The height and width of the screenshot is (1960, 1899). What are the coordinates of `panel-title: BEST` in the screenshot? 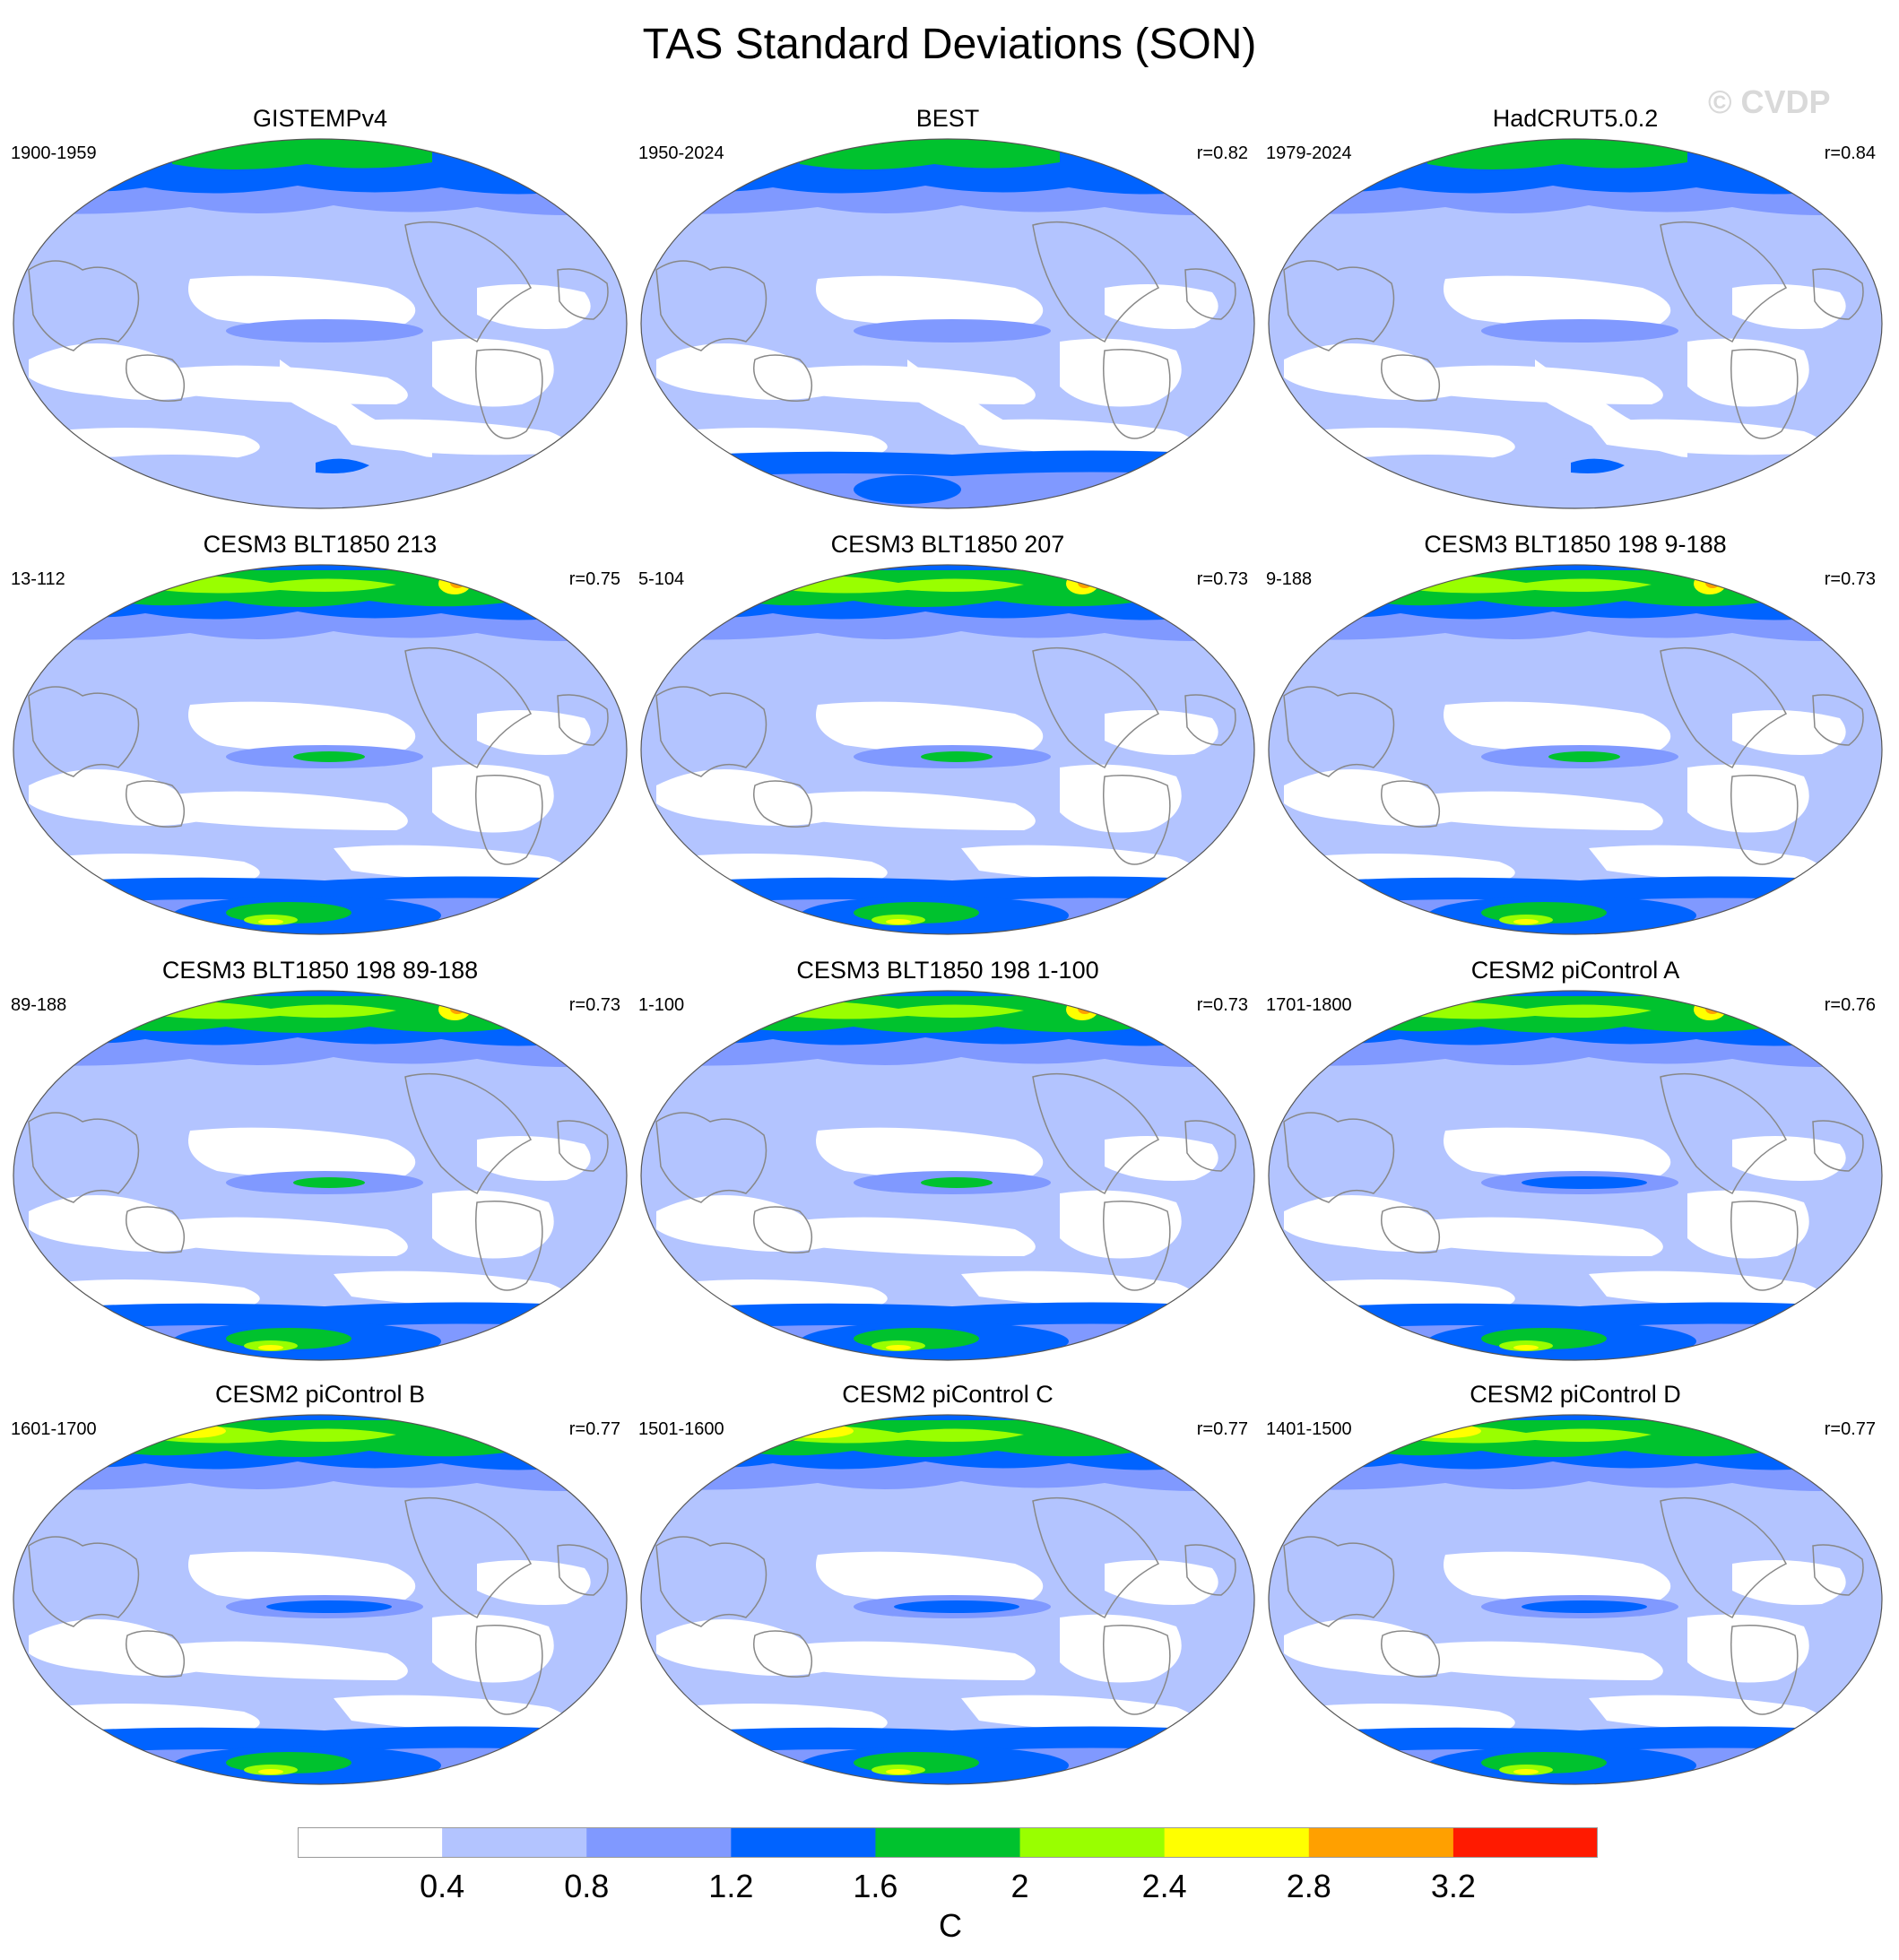 It's located at (947, 118).